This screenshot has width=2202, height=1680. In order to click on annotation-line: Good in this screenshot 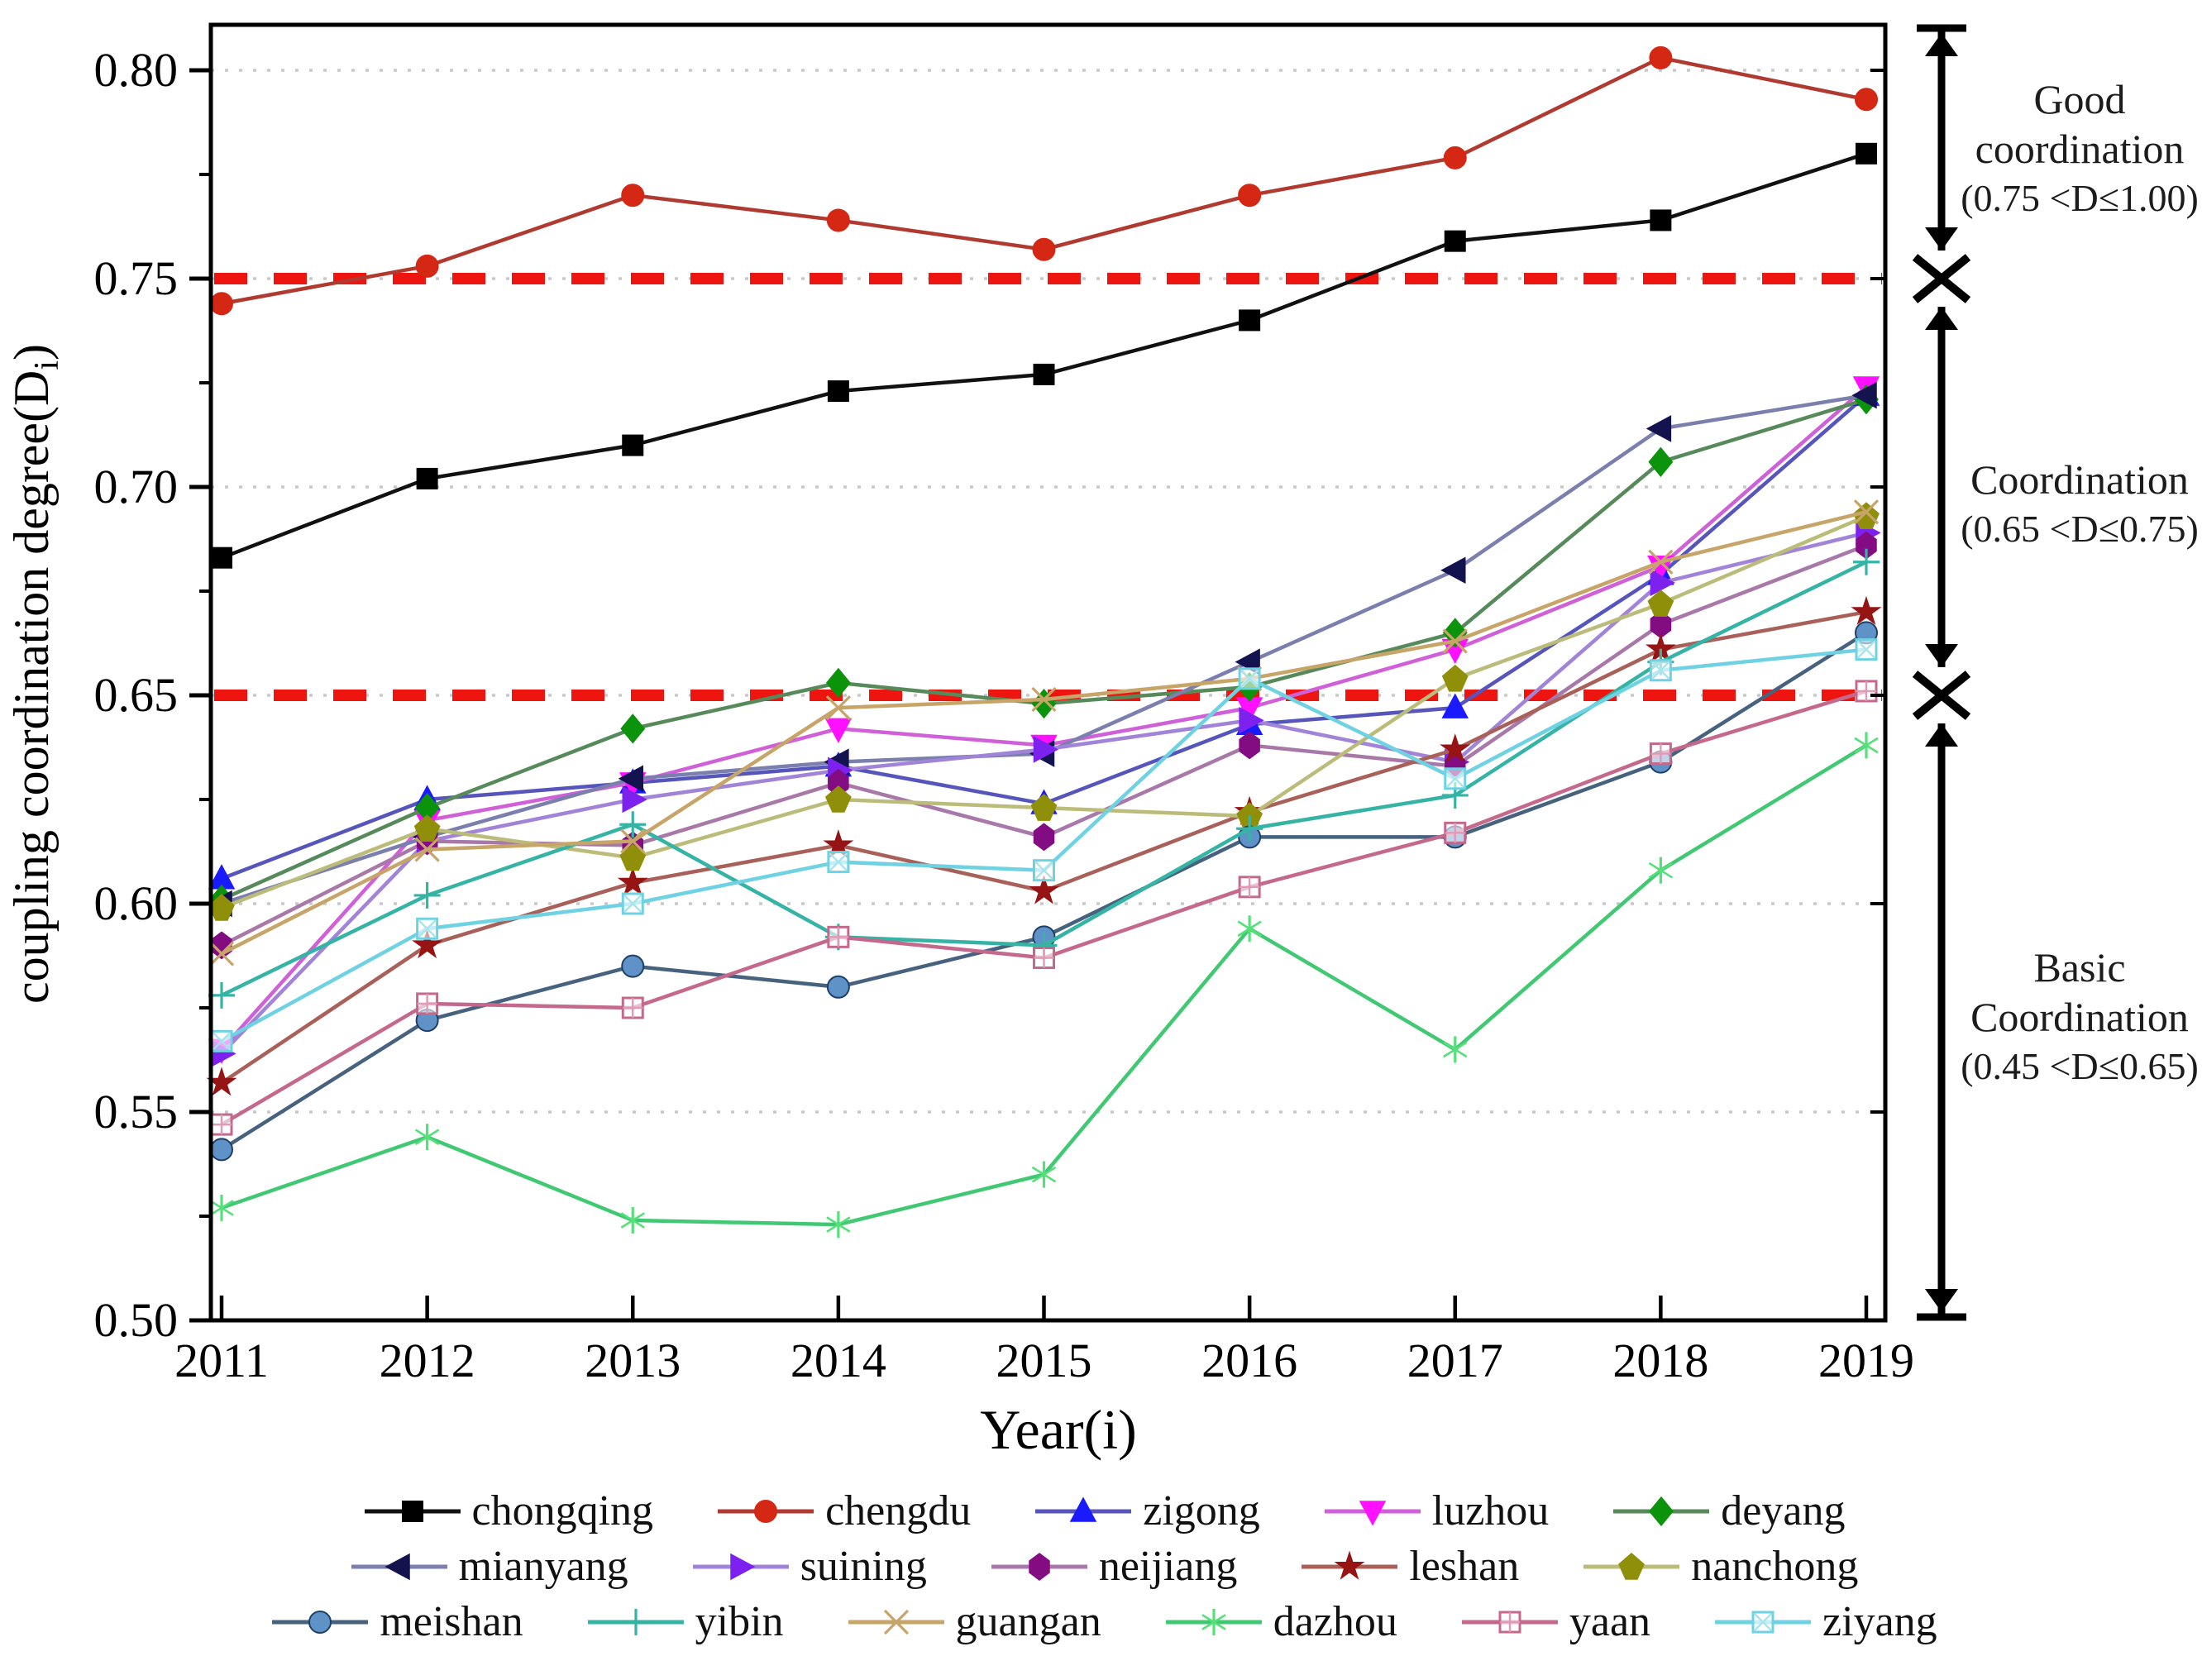, I will do `click(2079, 99)`.